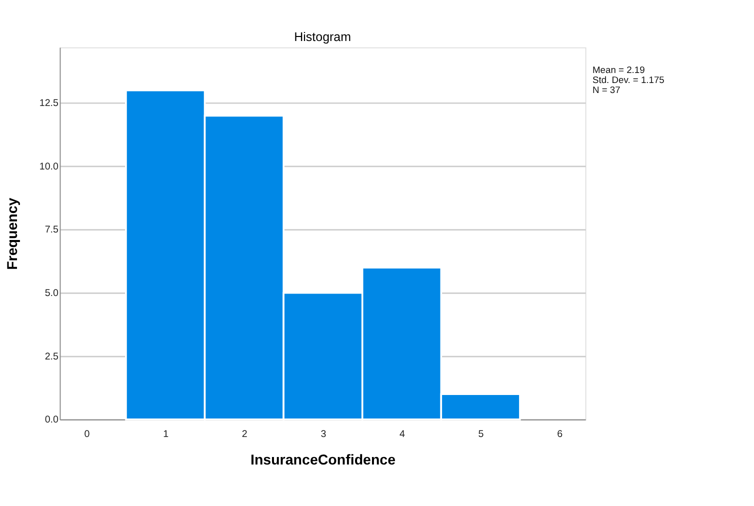 The image size is (754, 506). Describe the element at coordinates (402, 434) in the screenshot. I see `x-tick-label: 4` at that location.